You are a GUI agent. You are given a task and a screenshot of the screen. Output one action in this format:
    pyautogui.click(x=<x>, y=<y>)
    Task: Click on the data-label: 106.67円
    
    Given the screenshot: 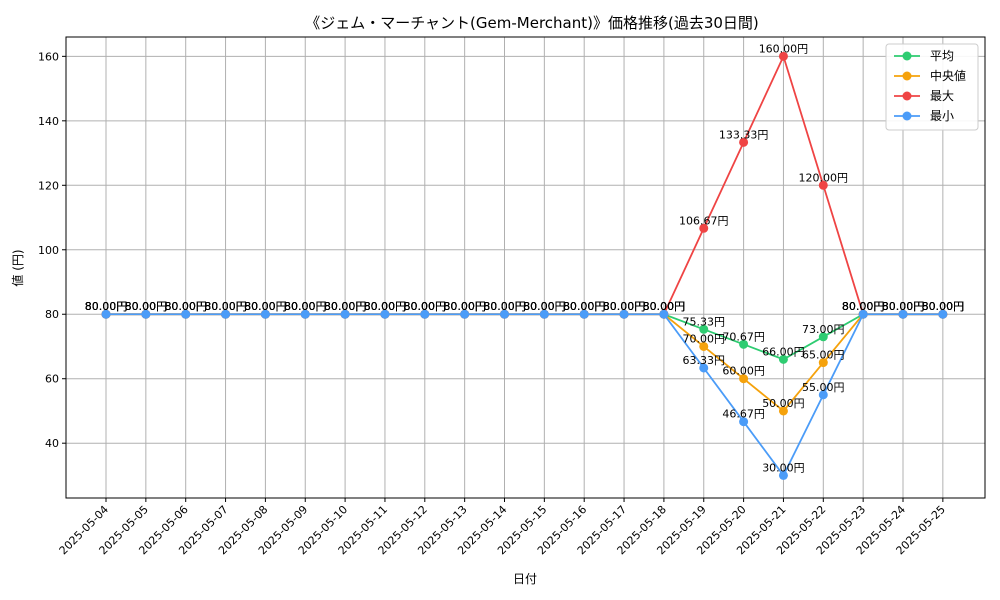 What is the action you would take?
    pyautogui.click(x=704, y=220)
    